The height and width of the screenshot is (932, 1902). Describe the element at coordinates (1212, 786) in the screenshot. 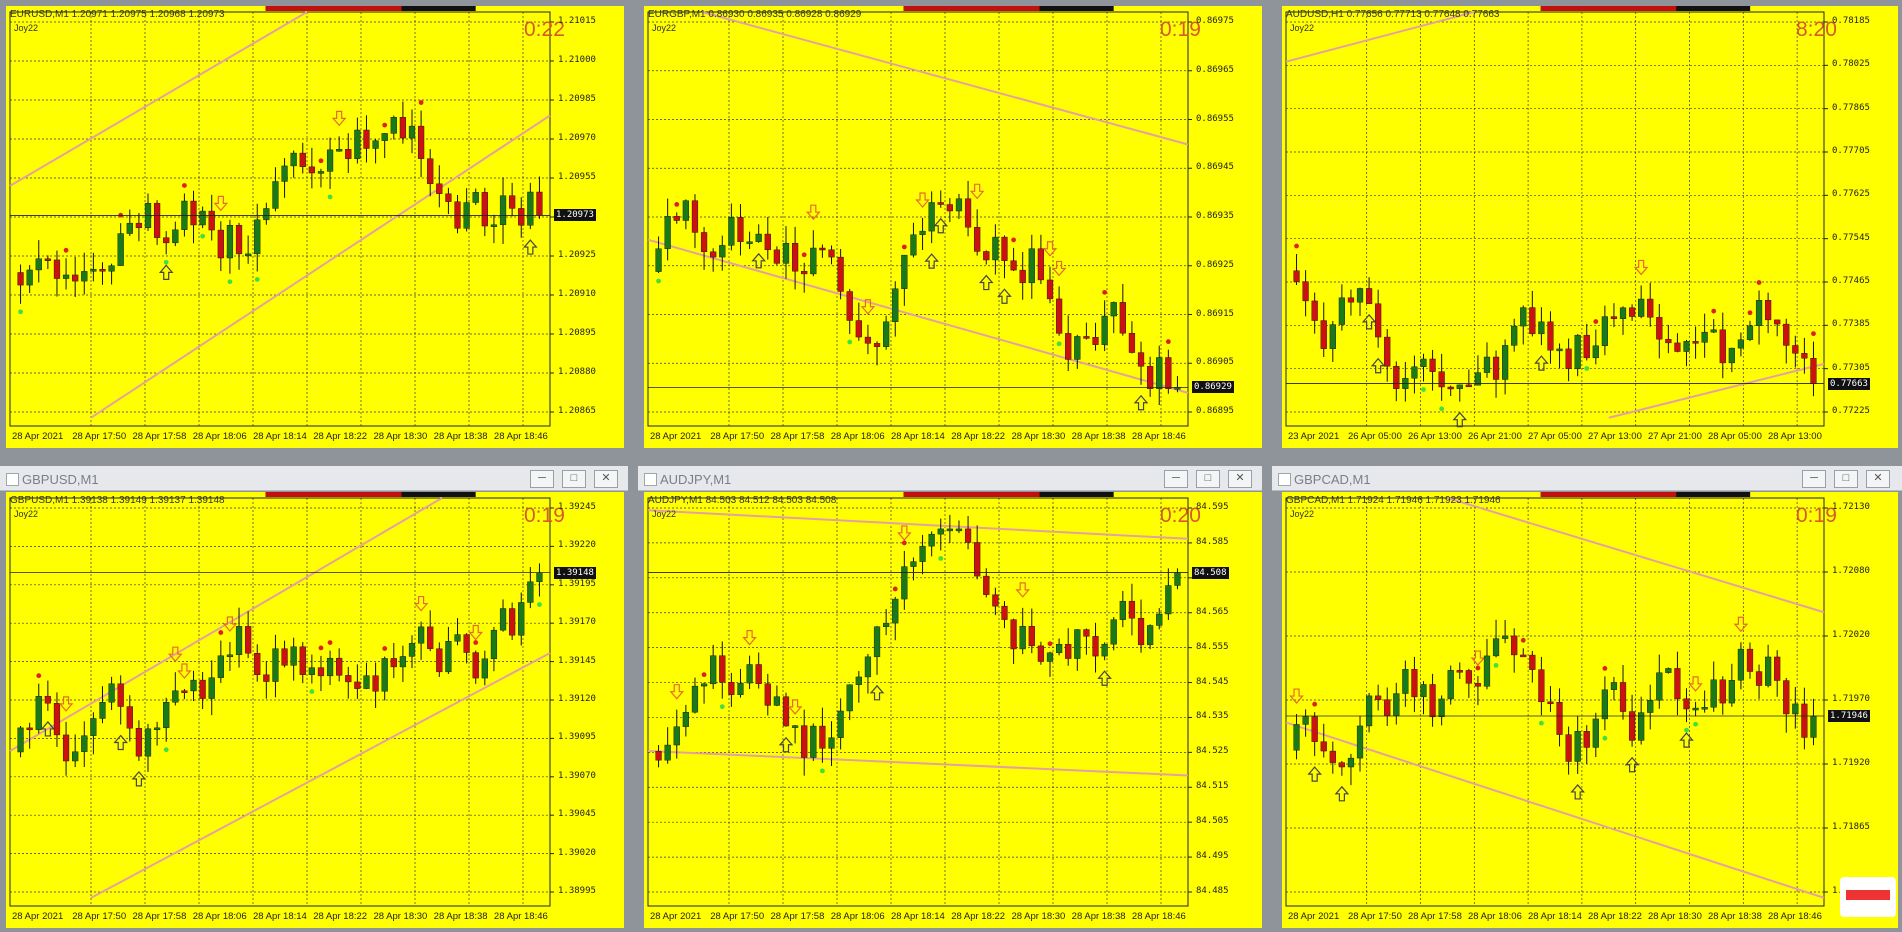

I see `price-axis-label: 84.515` at that location.